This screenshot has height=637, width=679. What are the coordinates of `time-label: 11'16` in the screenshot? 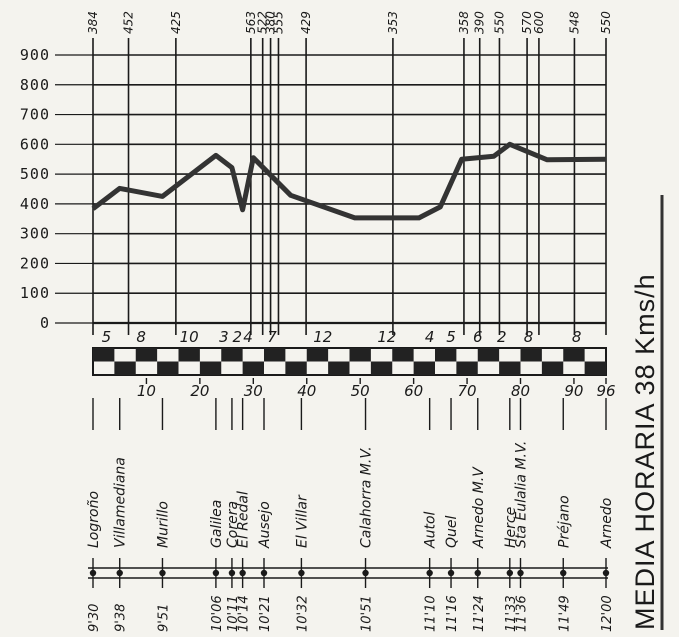 It's located at (452, 613).